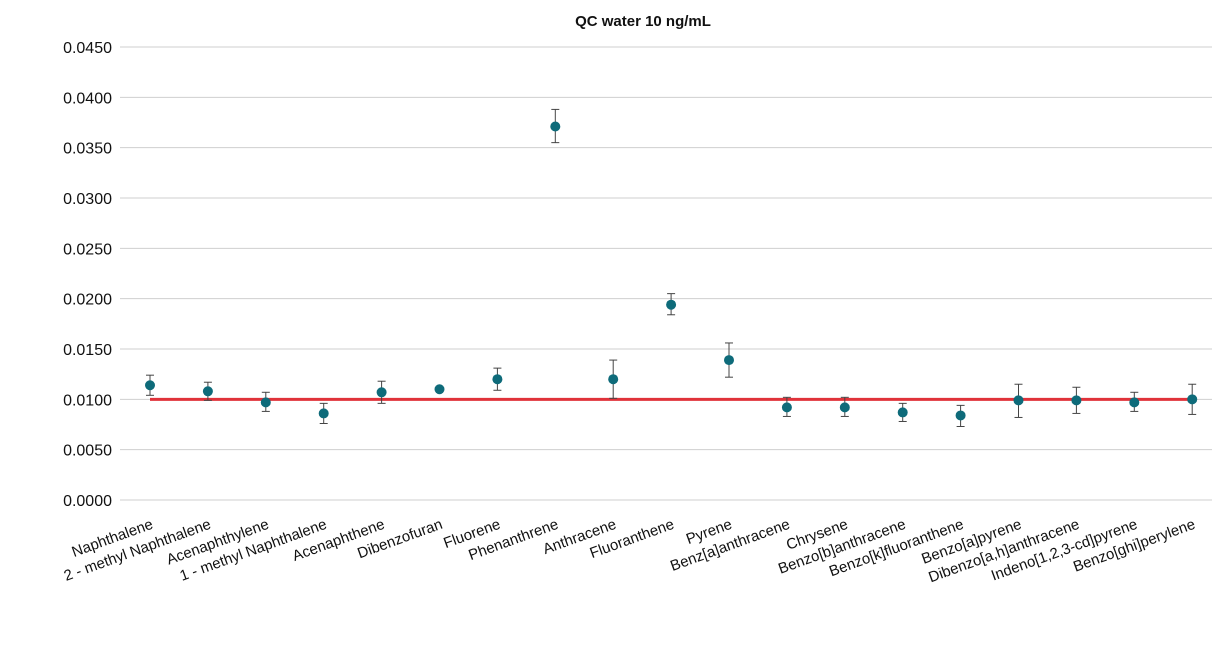 Image resolution: width=1212 pixels, height=650 pixels. I want to click on y-tick-label: 0.0250, so click(87, 249).